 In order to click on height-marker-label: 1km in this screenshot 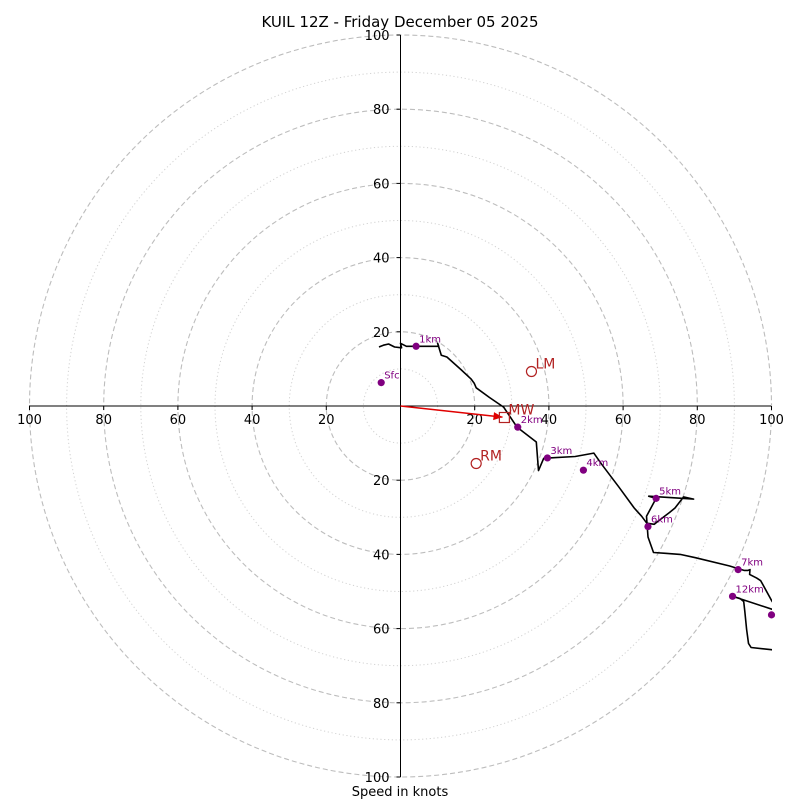, I will do `click(430, 339)`.